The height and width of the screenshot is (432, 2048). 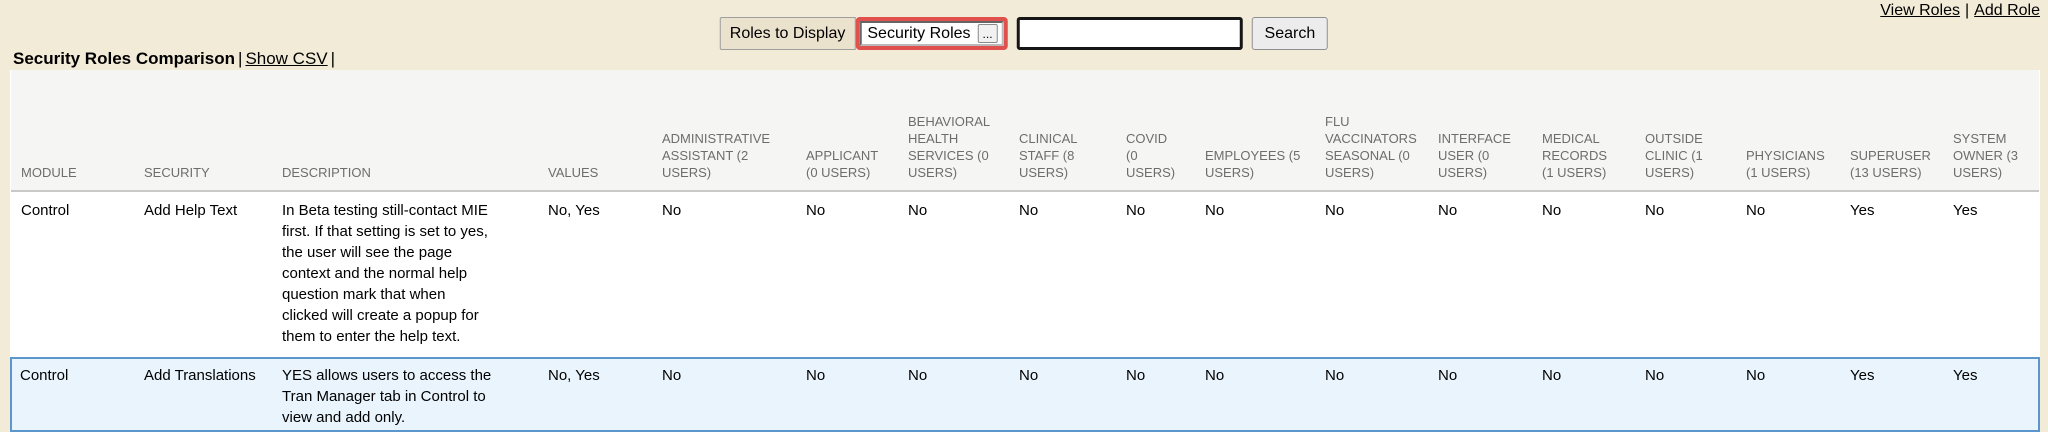 I want to click on show-csv-link: Show CSV, so click(x=286, y=58).